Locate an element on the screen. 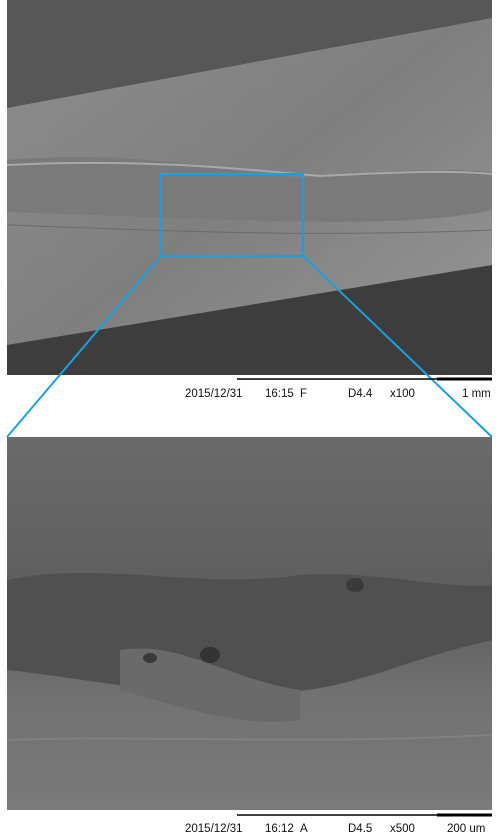  zoom-box is located at coordinates (232, 215).